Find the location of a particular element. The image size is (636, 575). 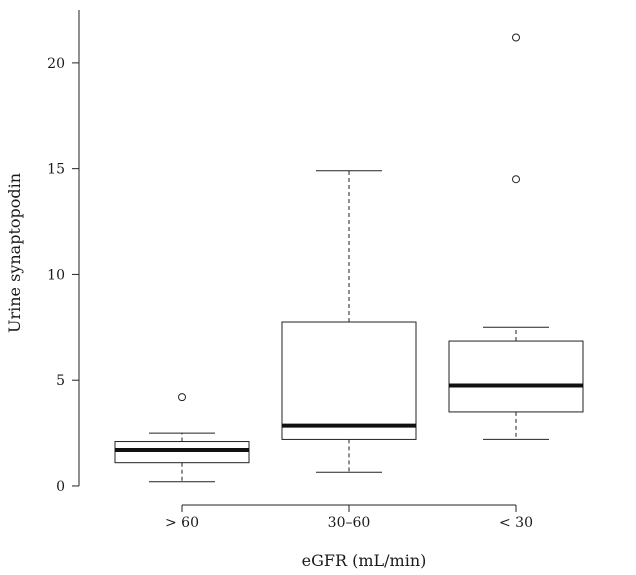

y-tick-label: 10 is located at coordinates (56, 275).